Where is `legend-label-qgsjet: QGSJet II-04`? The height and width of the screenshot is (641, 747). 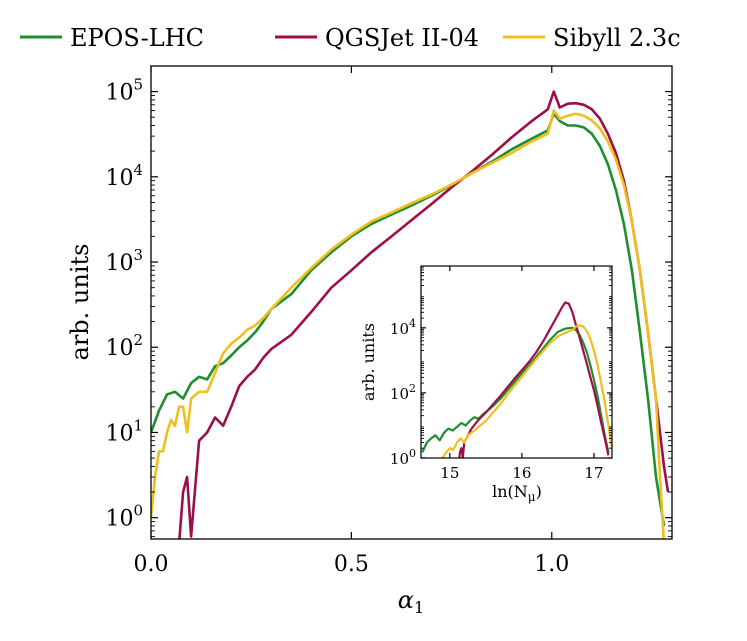
legend-label-qgsjet: QGSJet II-04 is located at coordinates (402, 38).